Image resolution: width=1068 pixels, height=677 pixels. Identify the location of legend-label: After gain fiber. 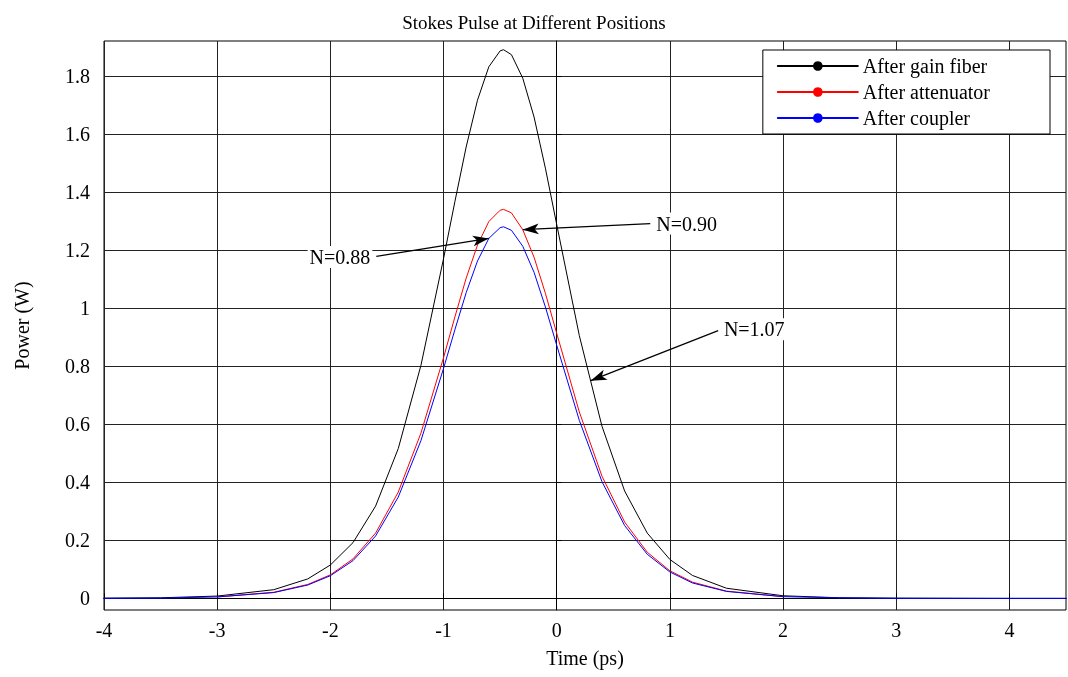
(925, 66).